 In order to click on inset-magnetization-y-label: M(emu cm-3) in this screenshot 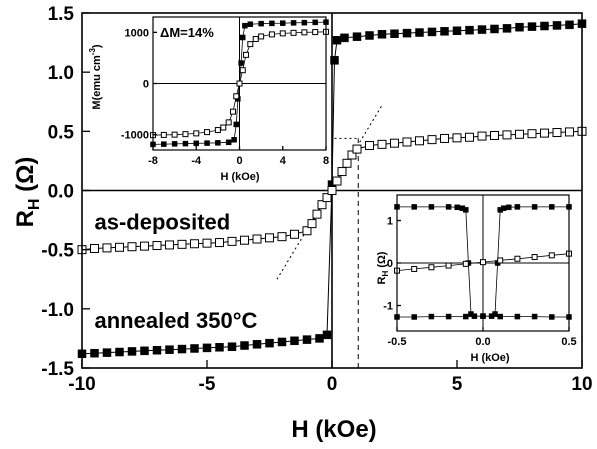, I will do `click(95, 77)`.